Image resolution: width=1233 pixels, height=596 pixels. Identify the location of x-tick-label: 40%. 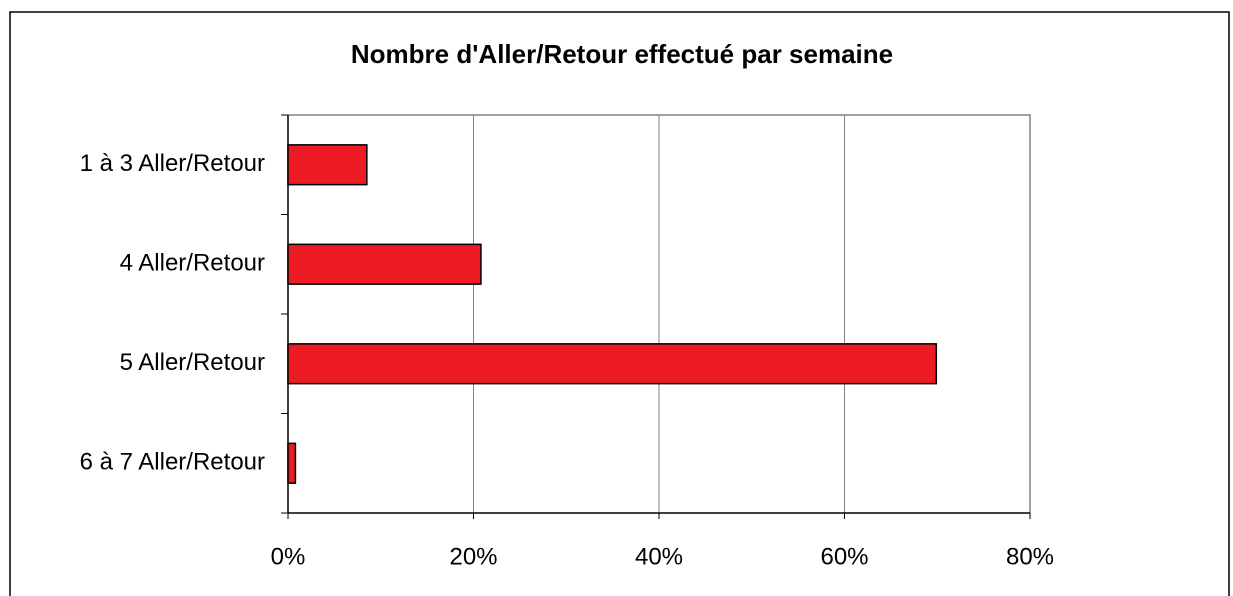
(659, 556).